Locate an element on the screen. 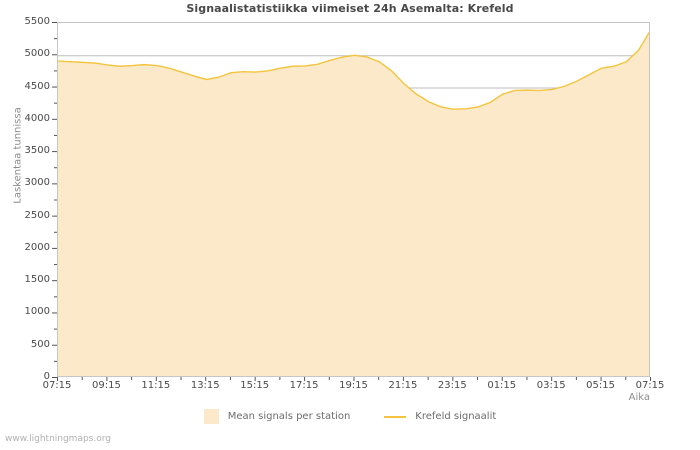 The image size is (700, 450). legend-item-mean-signals: Mean signals per station is located at coordinates (277, 416).